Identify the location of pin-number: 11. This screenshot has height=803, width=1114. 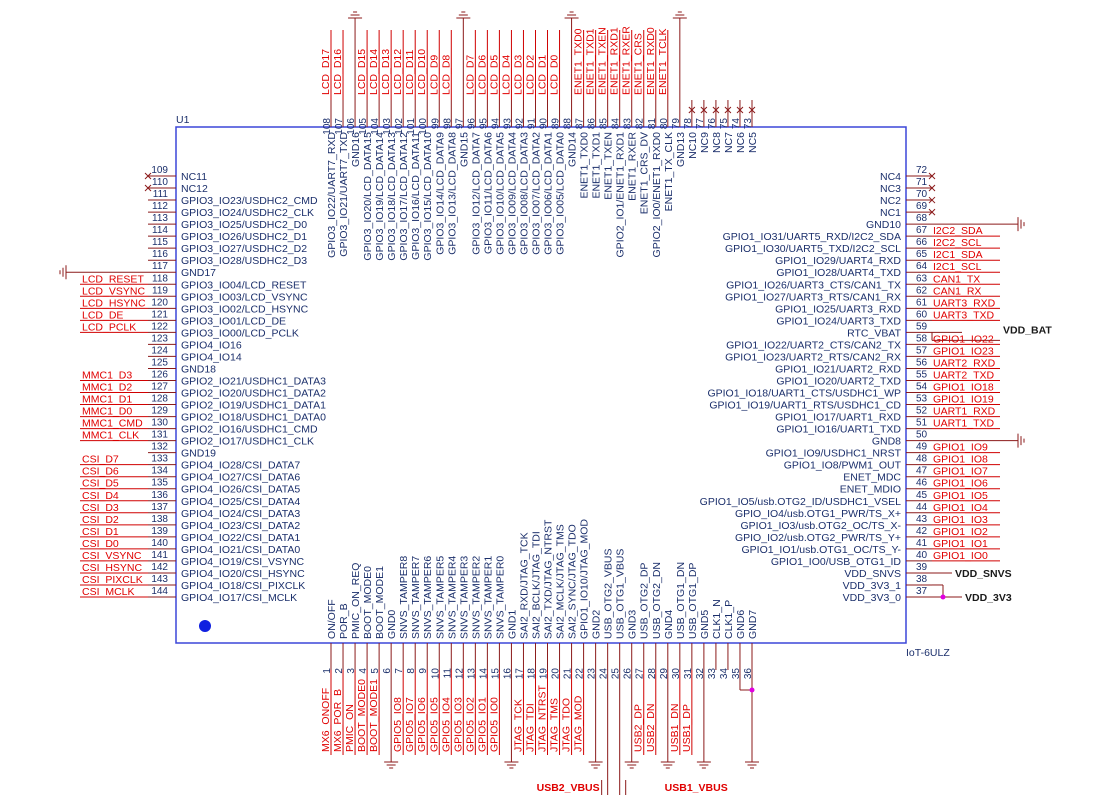
(447, 673).